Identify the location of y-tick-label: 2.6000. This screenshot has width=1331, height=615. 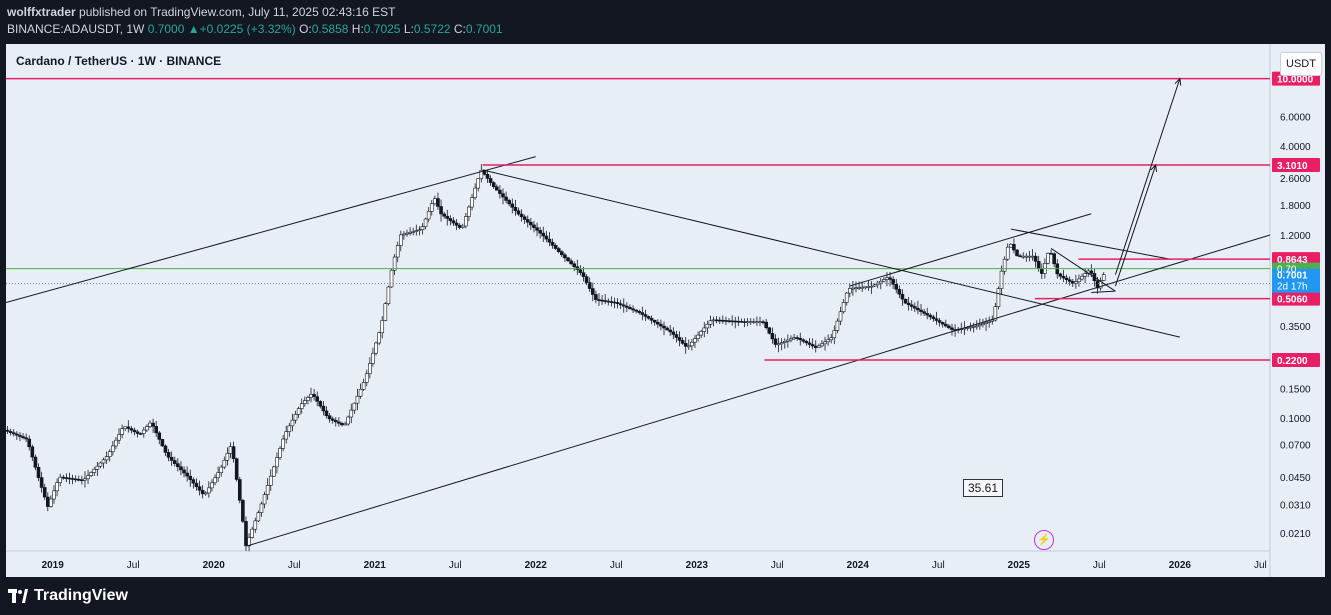
(1295, 179).